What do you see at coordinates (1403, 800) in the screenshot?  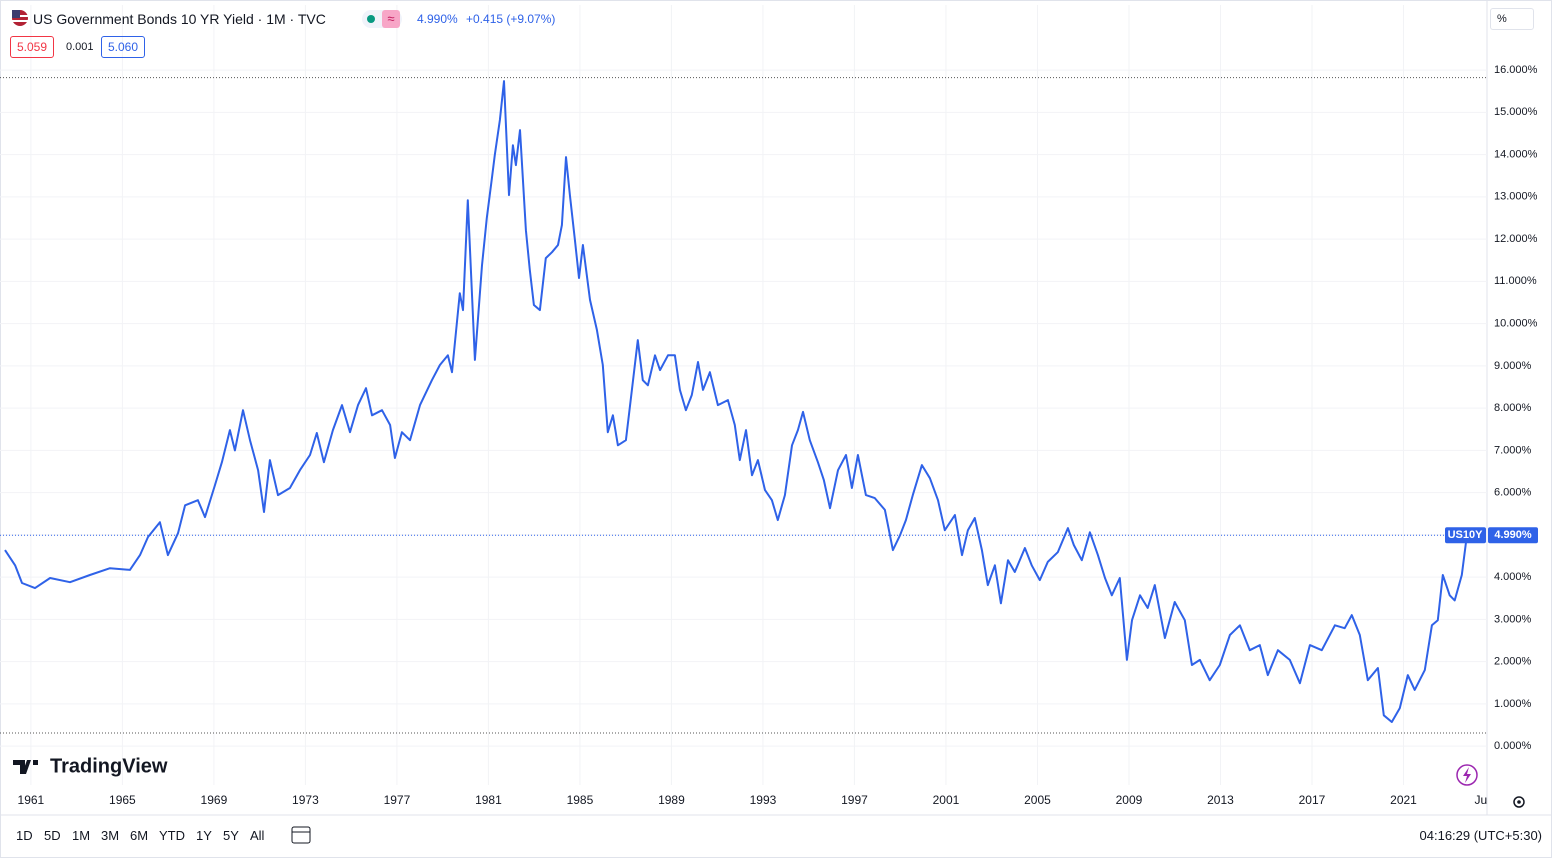 I see `x-tick-label: 2021` at bounding box center [1403, 800].